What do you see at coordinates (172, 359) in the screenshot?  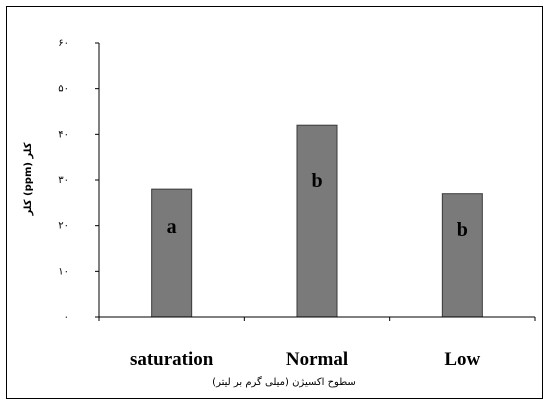 I see `category-label-saturation: saturation` at bounding box center [172, 359].